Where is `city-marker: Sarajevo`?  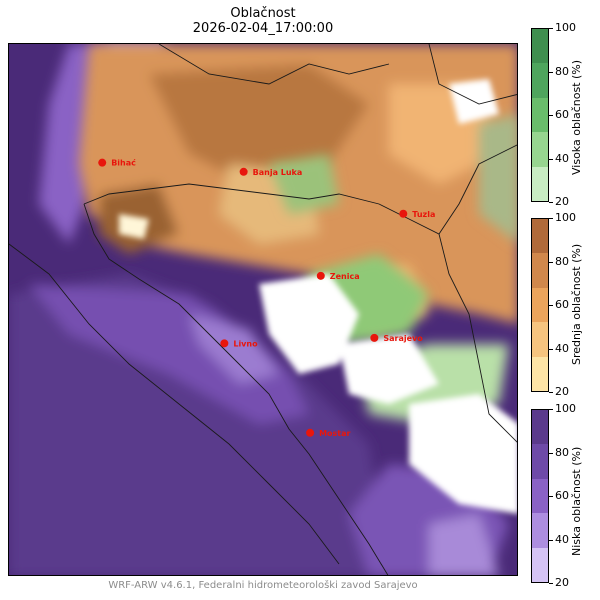
city-marker: Sarajevo is located at coordinates (396, 338).